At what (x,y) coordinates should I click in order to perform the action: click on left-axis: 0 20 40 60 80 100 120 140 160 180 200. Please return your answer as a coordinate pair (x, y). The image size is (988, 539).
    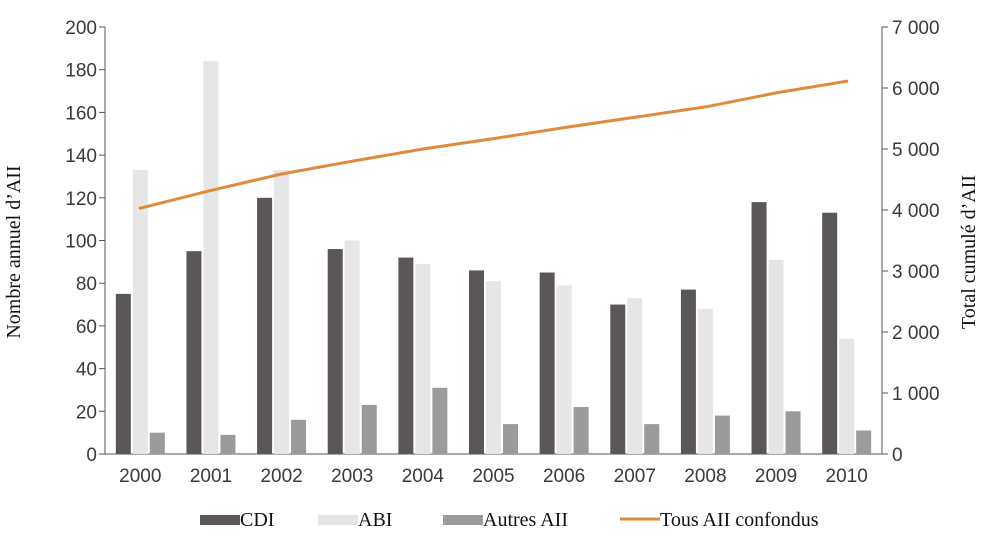
    Looking at the image, I should click on (85, 242).